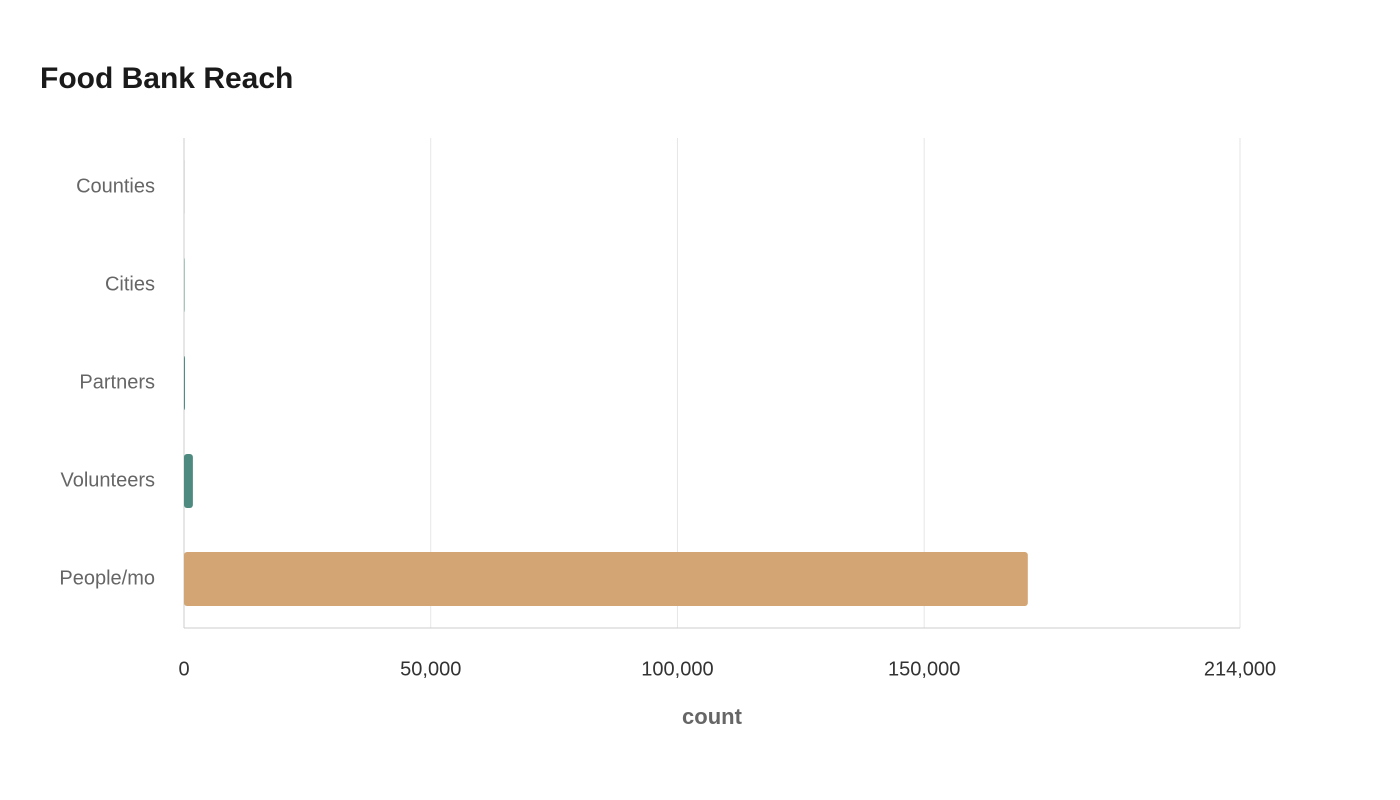 This screenshot has height=800, width=1400. What do you see at coordinates (166, 78) in the screenshot?
I see `chart-title: Food Bank Reach` at bounding box center [166, 78].